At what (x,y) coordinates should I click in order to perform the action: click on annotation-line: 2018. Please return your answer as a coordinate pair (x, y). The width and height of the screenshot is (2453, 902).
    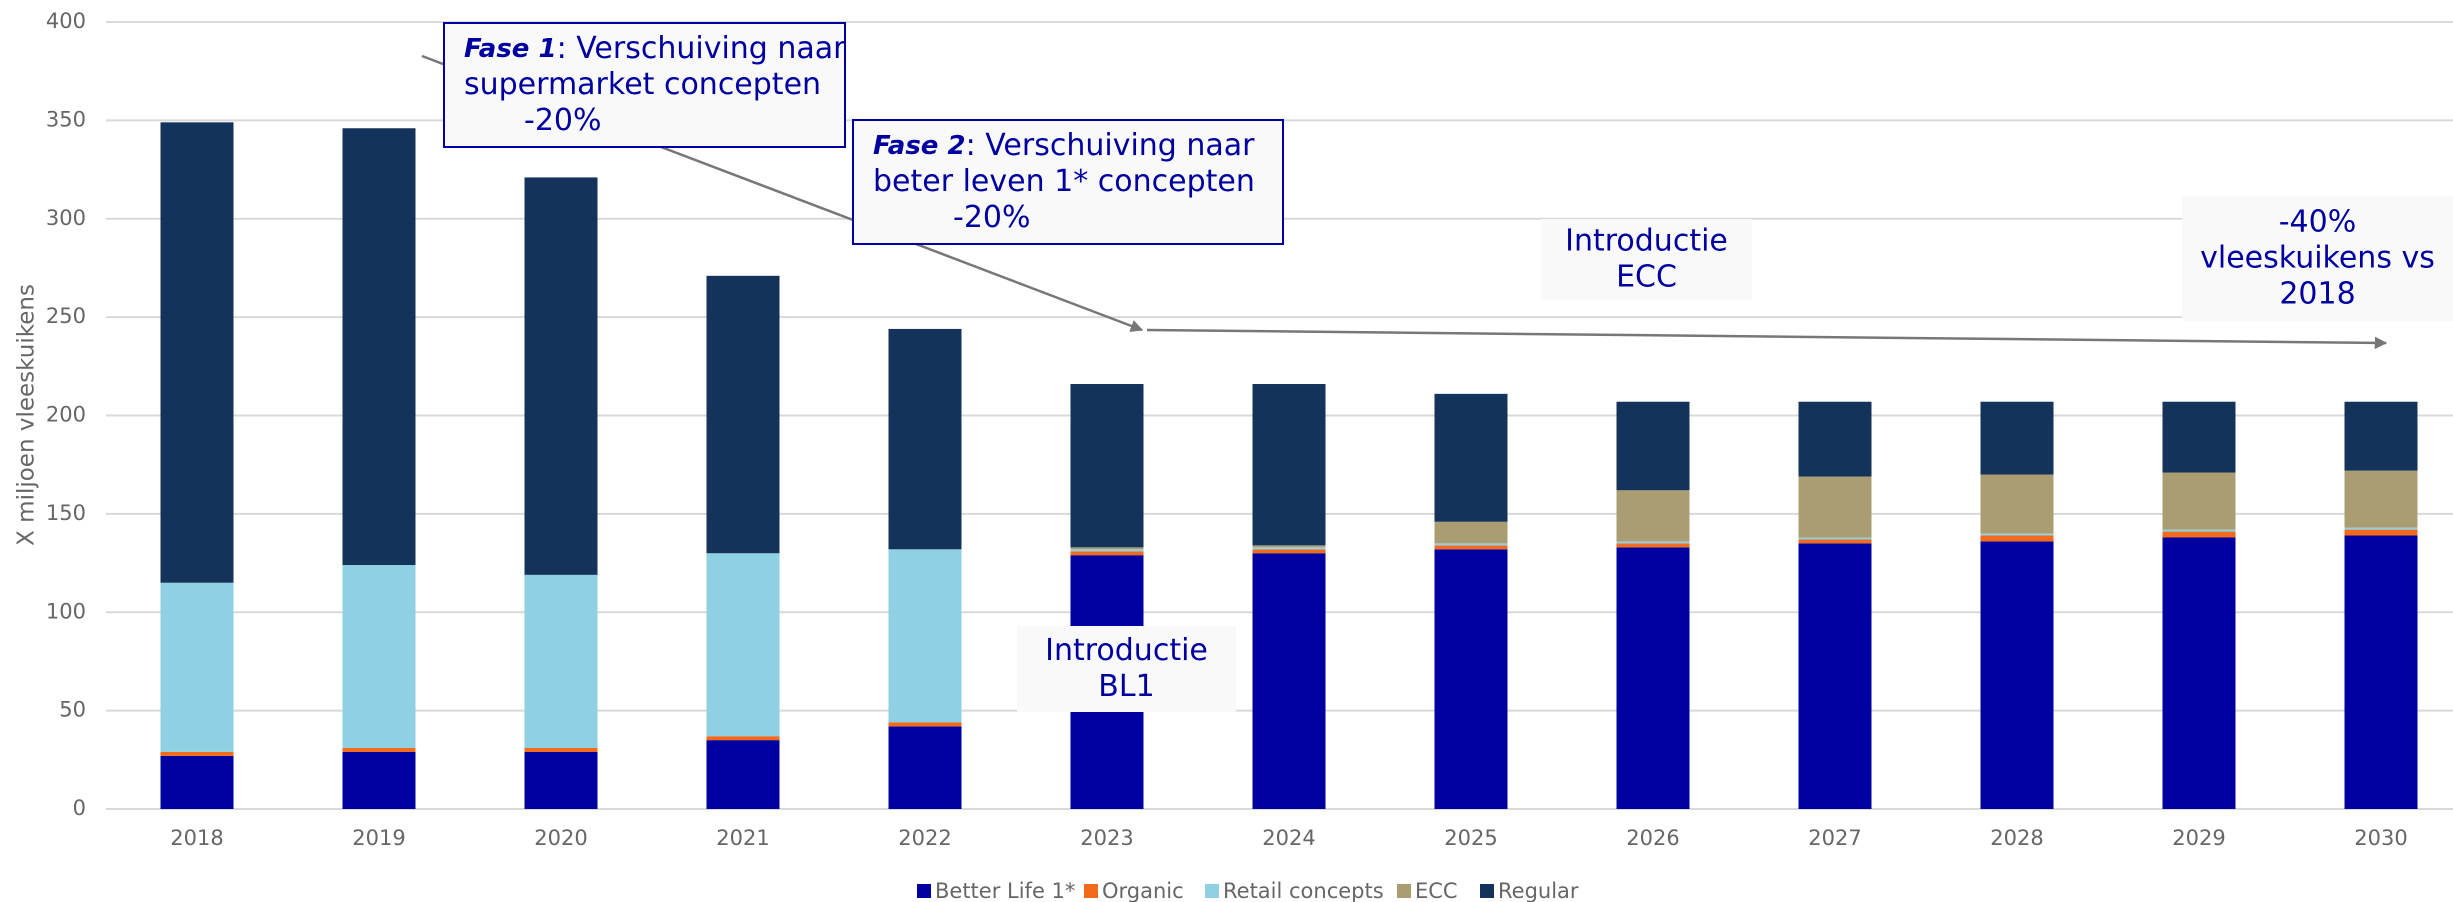
    Looking at the image, I should click on (2317, 293).